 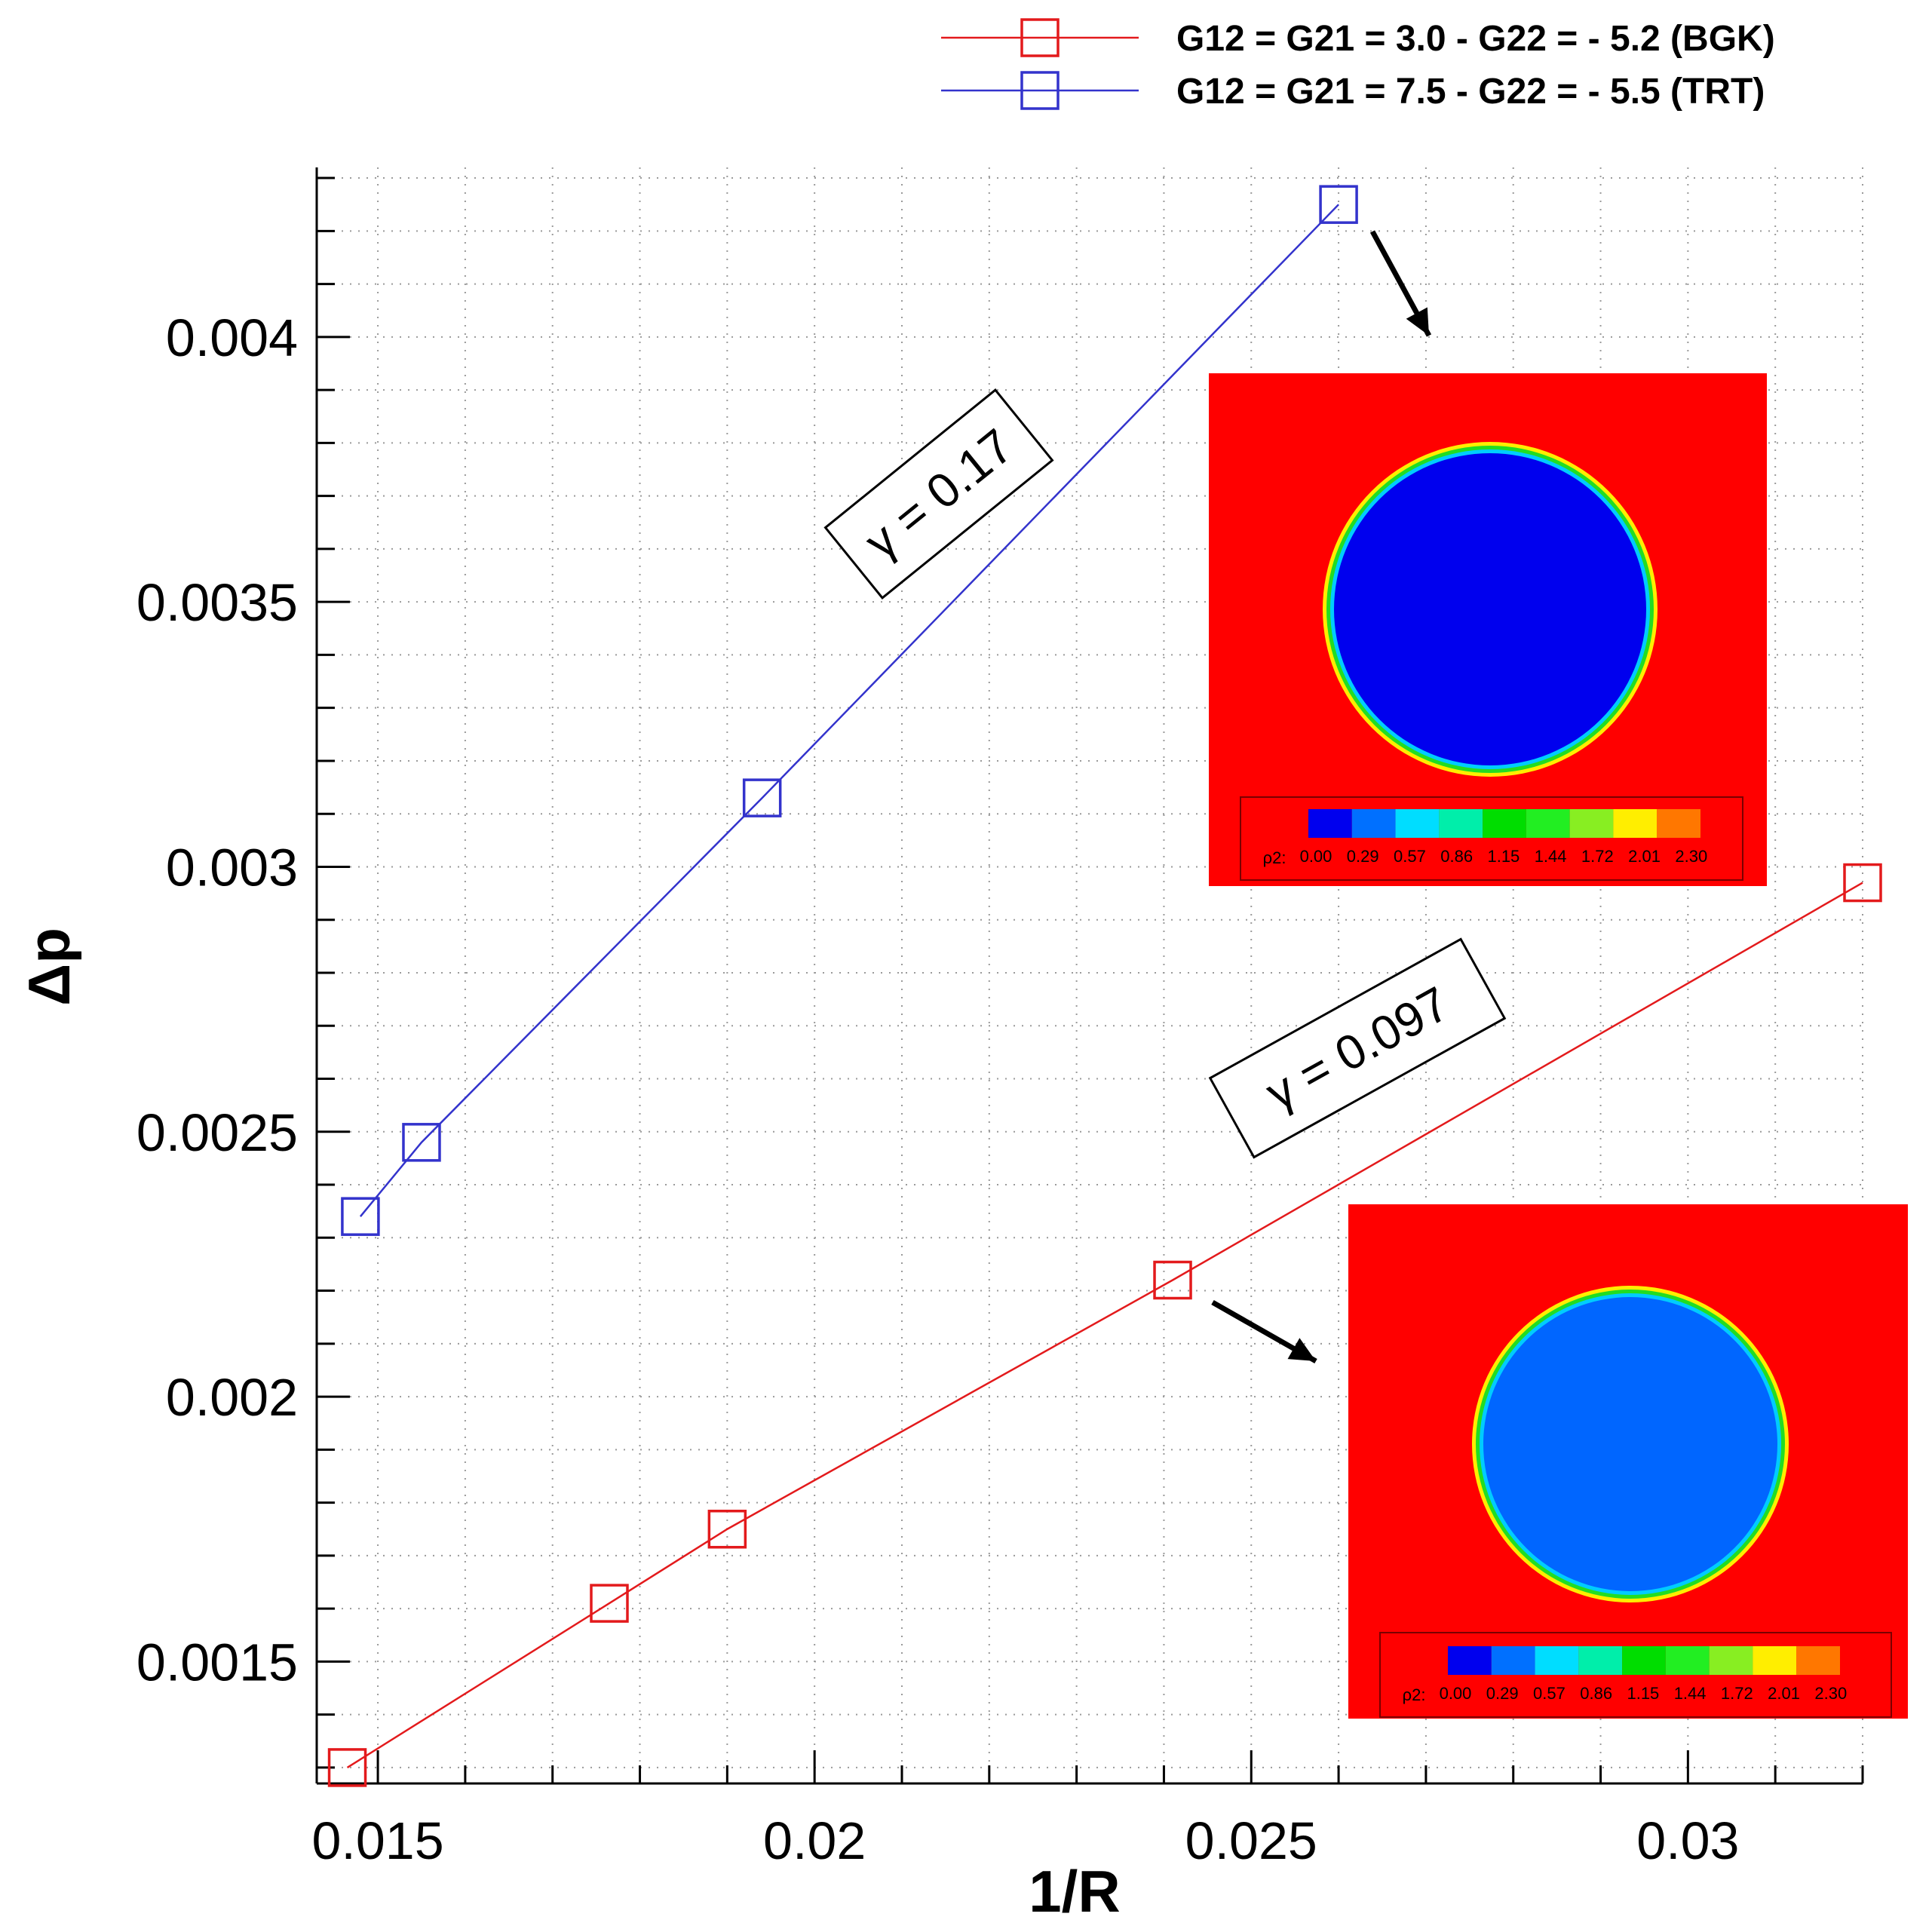 I want to click on y-tick-label: 0.0035, so click(x=217, y=602).